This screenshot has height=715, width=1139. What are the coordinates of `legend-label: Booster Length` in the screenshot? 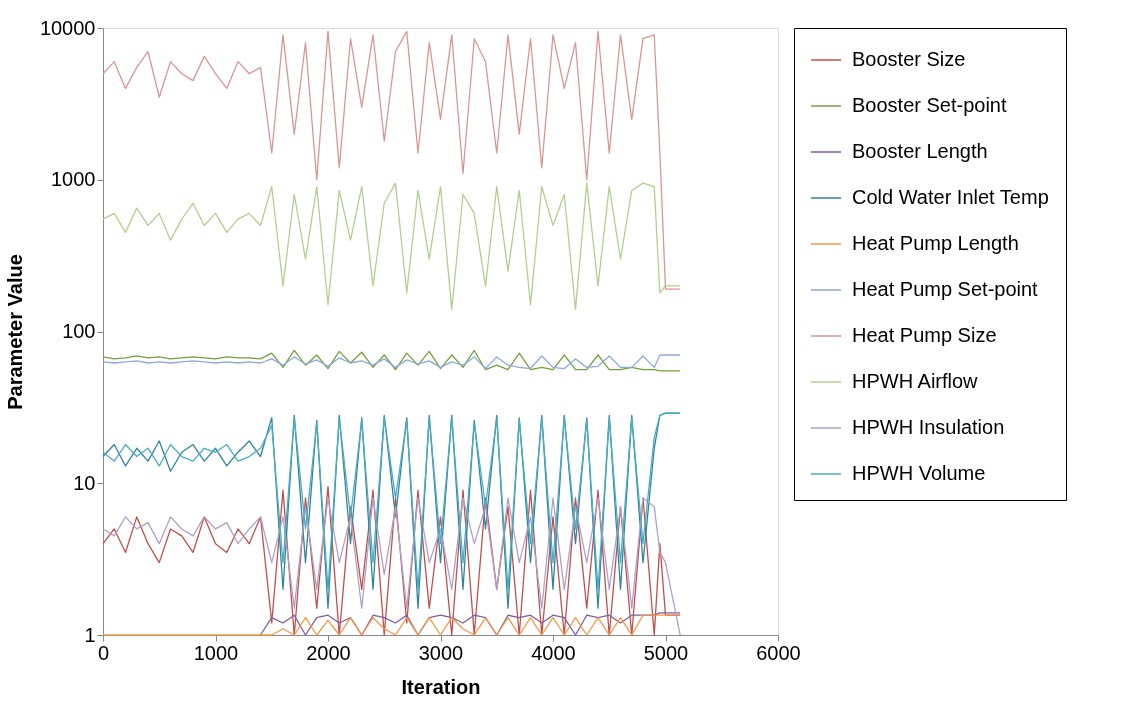 It's located at (920, 151).